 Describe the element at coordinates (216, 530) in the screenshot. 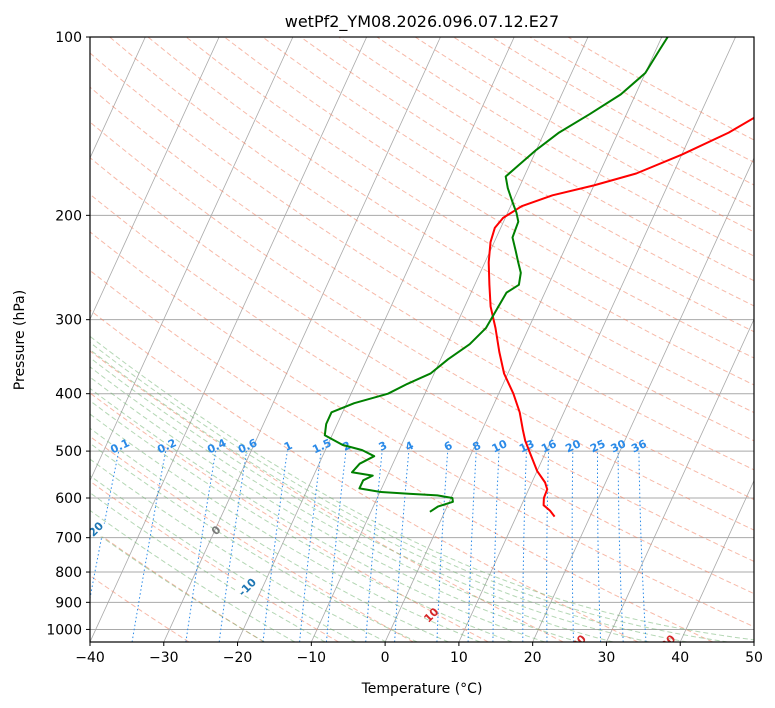

I see `moist-adiabat-label: 0` at that location.